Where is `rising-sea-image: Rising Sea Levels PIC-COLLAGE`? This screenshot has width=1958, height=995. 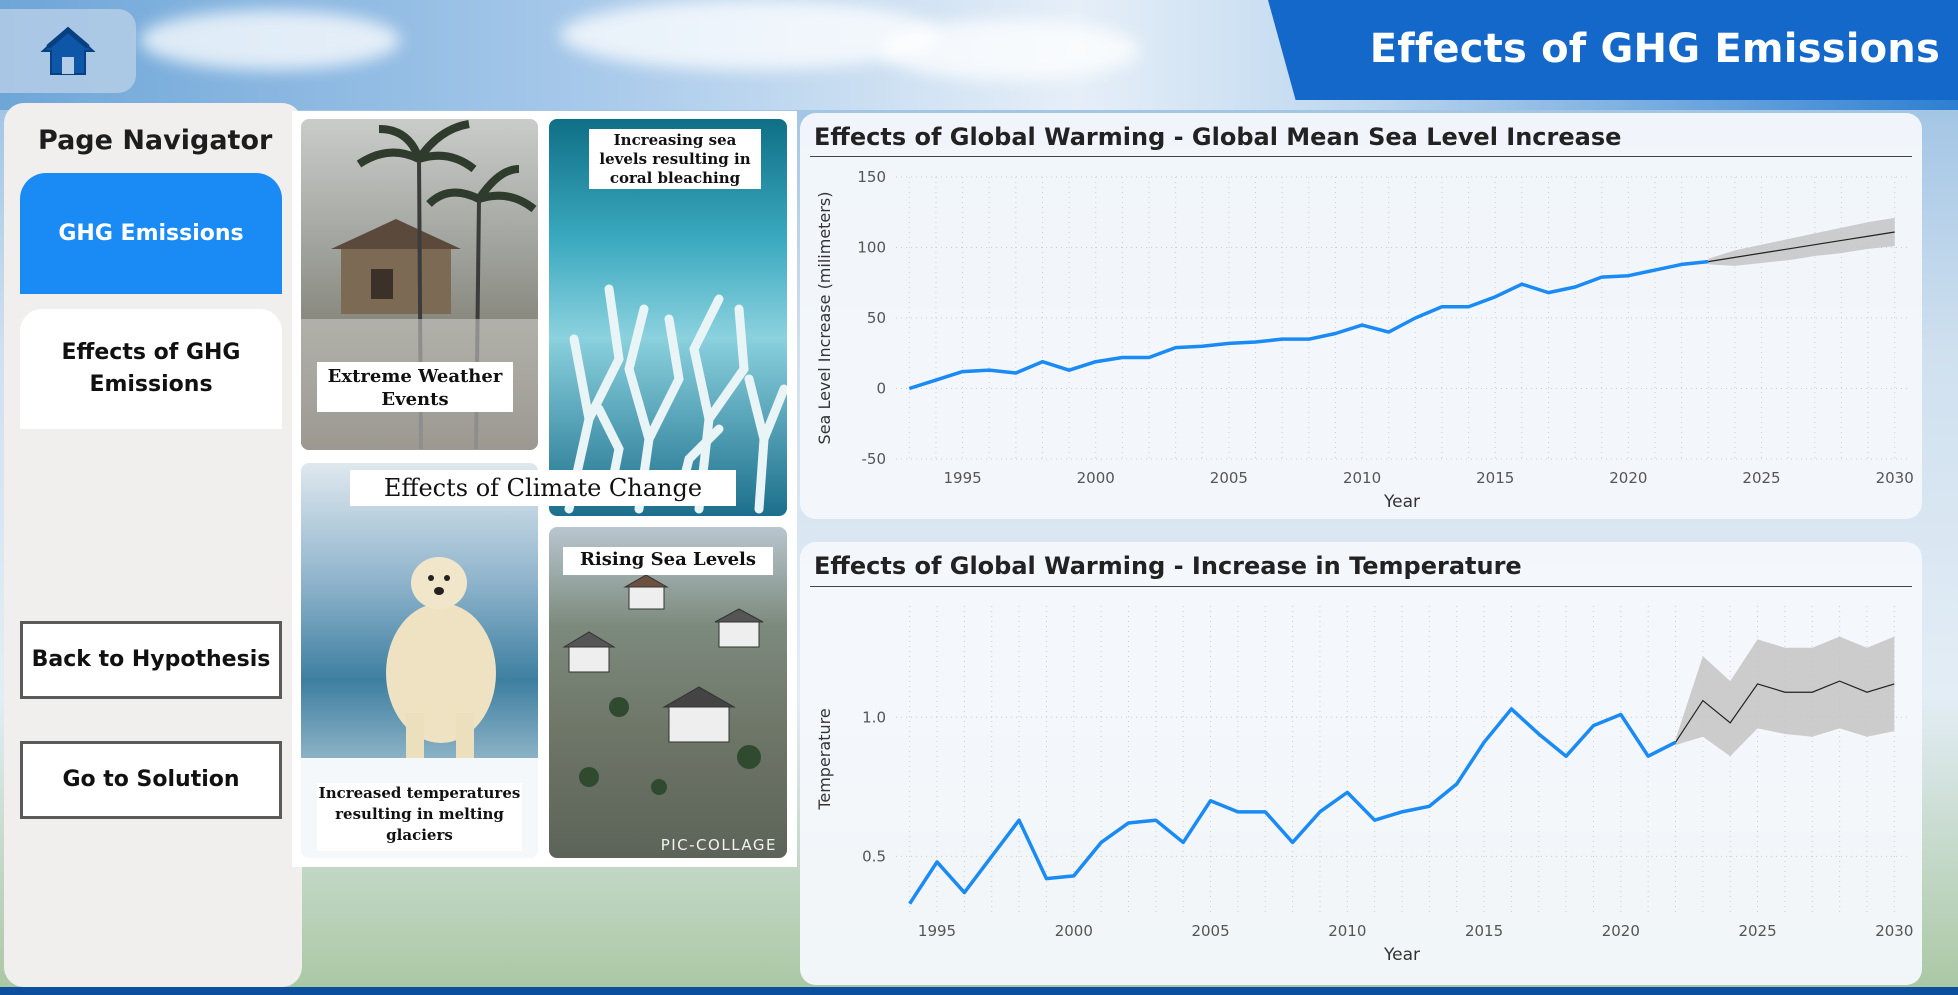
rising-sea-image: Rising Sea Levels PIC-COLLAGE is located at coordinates (668, 692).